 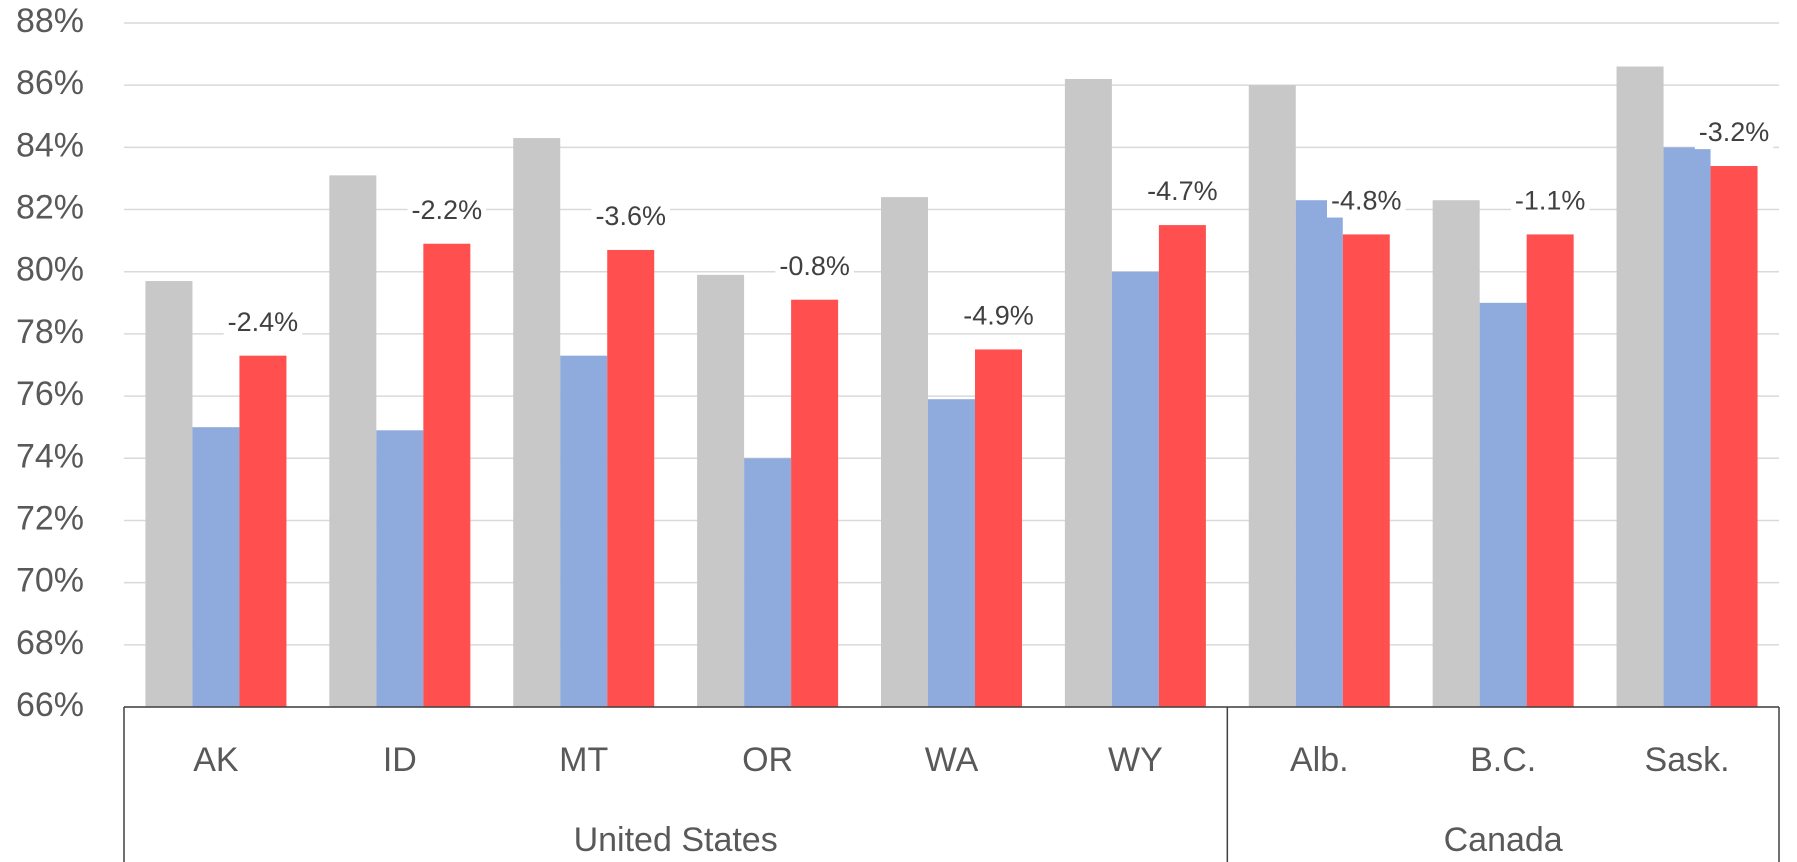 I want to click on y-tick-label: 68%, so click(x=50, y=643).